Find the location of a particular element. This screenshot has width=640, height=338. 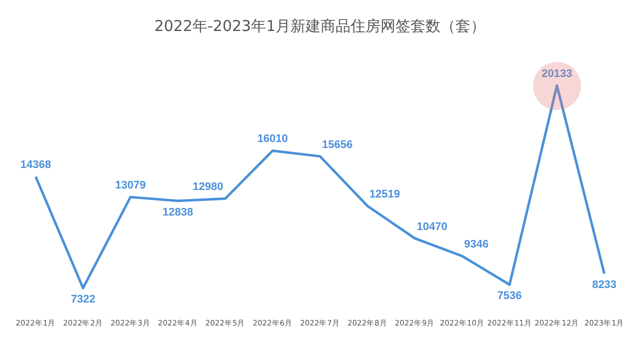

data-label: 12519 is located at coordinates (384, 194).